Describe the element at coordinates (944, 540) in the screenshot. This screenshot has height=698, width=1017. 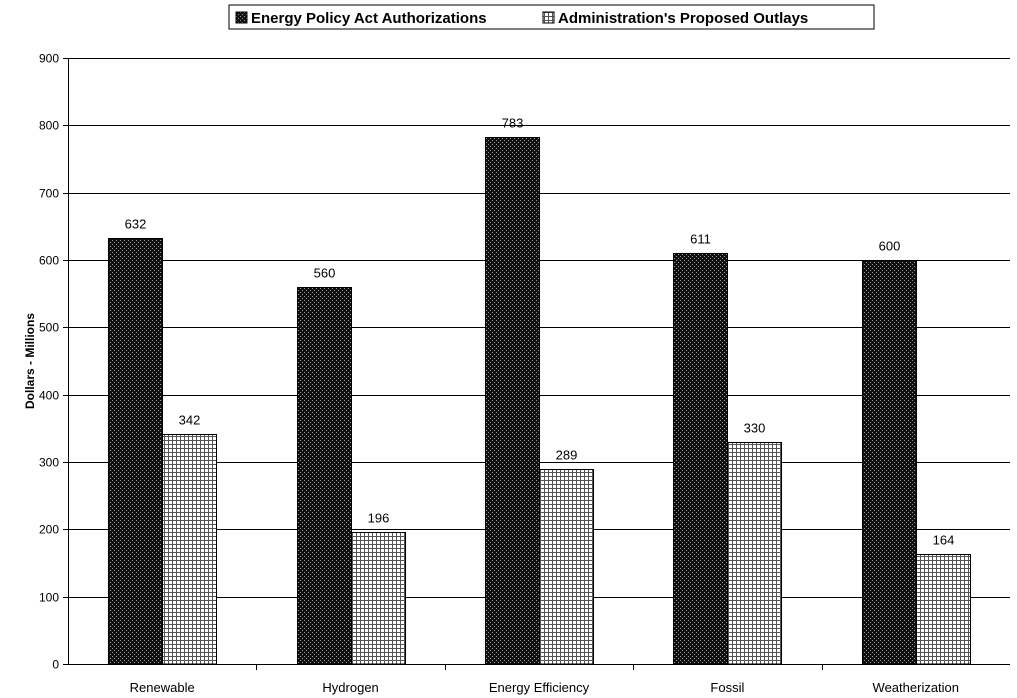
I see `data-label-weatherization-proposed-outlay: 164` at that location.